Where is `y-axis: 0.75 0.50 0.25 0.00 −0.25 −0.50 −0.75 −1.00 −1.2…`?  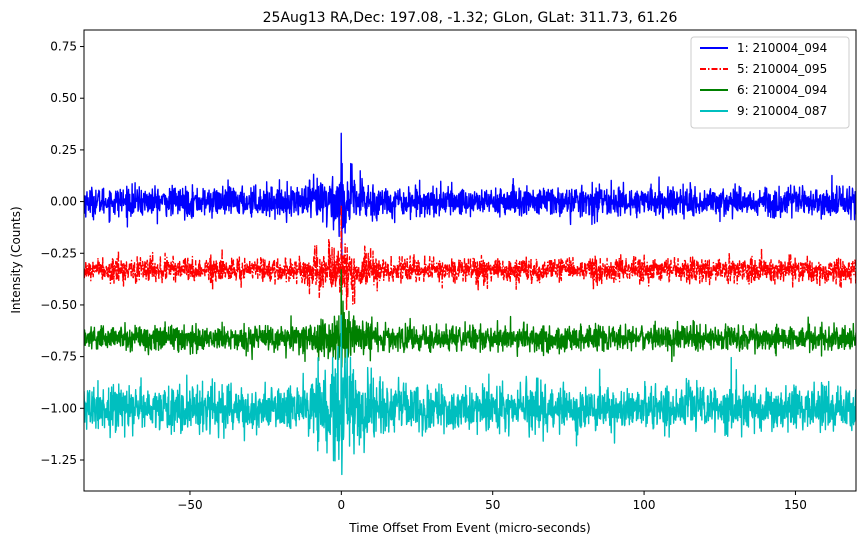
y-axis: 0.75 0.50 0.25 0.00 −0.25 −0.50 −0.75 −1.00 −1.2… is located at coordinates (62, 253).